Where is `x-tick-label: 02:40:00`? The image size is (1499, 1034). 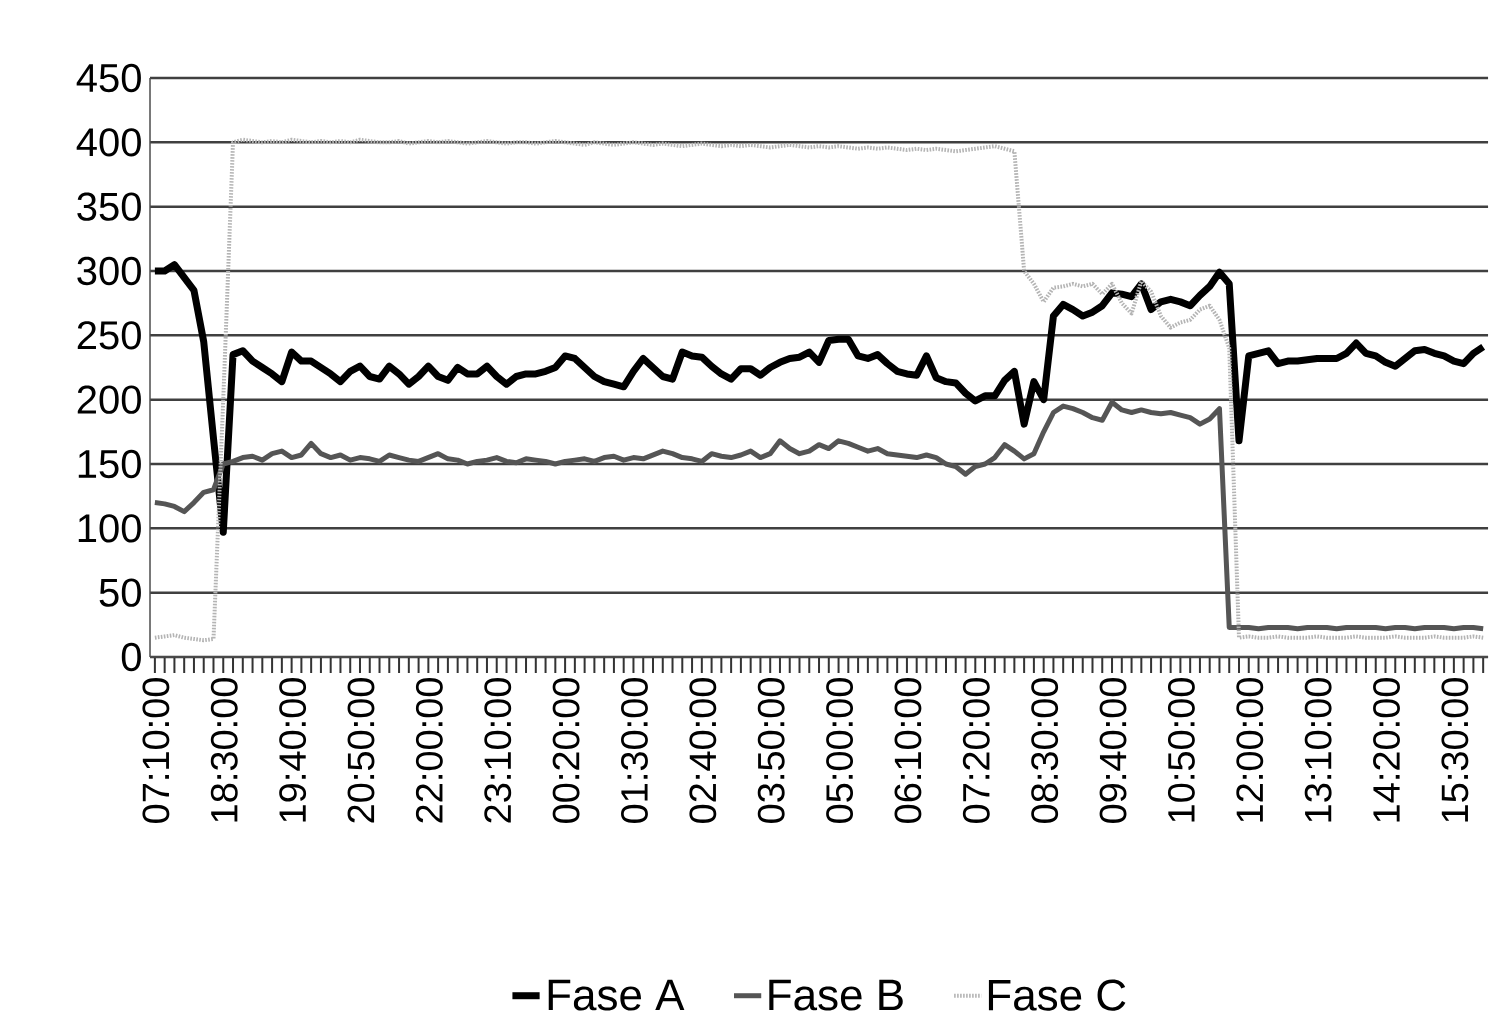
x-tick-label: 02:40:00 is located at coordinates (703, 750).